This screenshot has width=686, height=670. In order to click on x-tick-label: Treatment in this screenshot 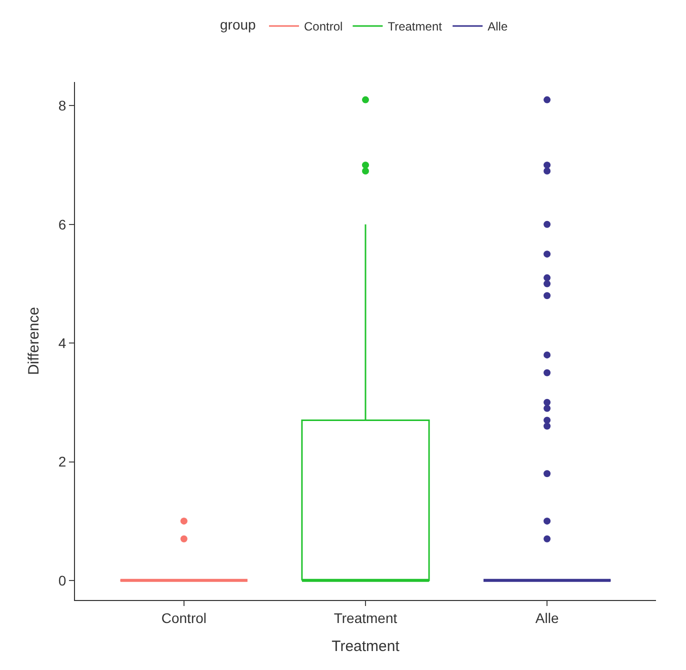, I will do `click(366, 618)`.